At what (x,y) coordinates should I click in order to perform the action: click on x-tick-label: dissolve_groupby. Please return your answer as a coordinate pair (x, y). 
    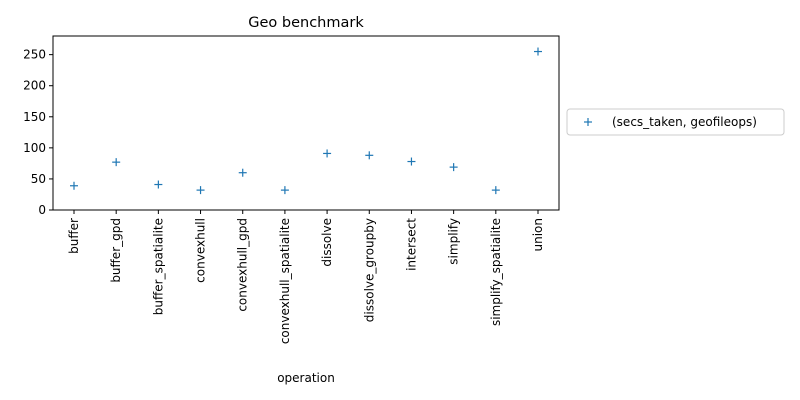
    Looking at the image, I should click on (369, 270).